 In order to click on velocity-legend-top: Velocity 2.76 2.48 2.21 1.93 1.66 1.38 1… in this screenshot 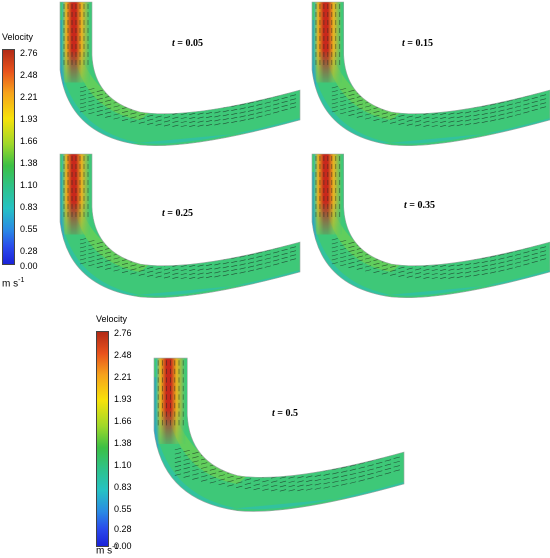, I will do `click(25, 162)`.